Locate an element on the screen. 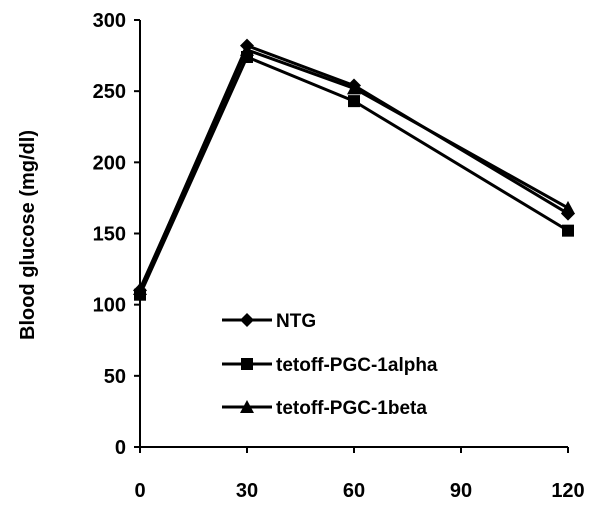 The height and width of the screenshot is (507, 592). y-tick-label: 150 is located at coordinates (109, 235).